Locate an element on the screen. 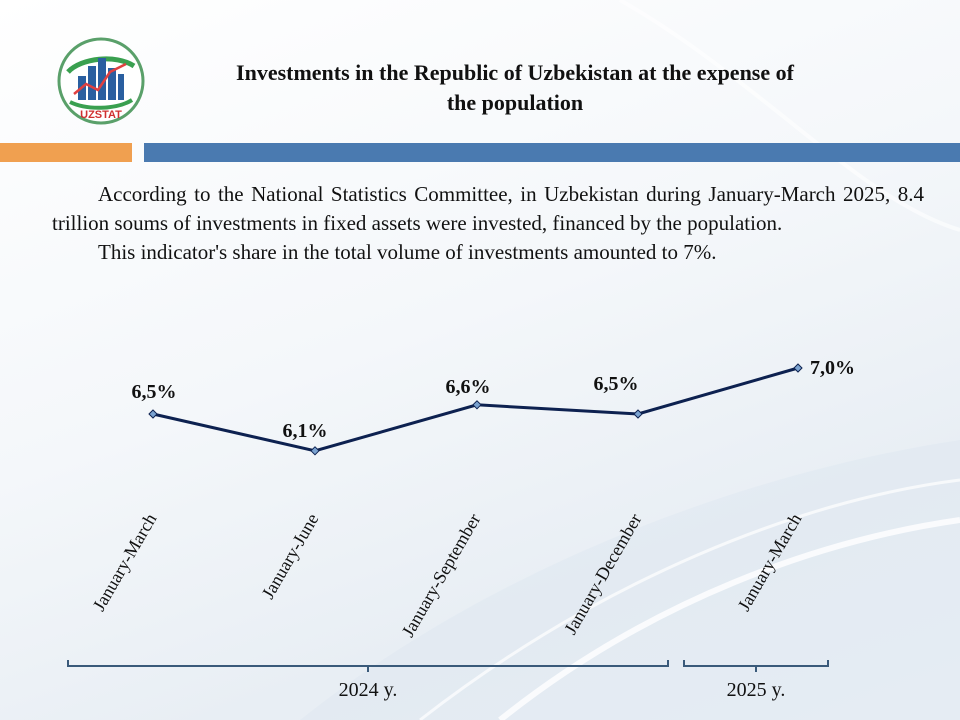 This screenshot has height=720, width=960. uzstat-logo: UZSTAT is located at coordinates (101, 81).